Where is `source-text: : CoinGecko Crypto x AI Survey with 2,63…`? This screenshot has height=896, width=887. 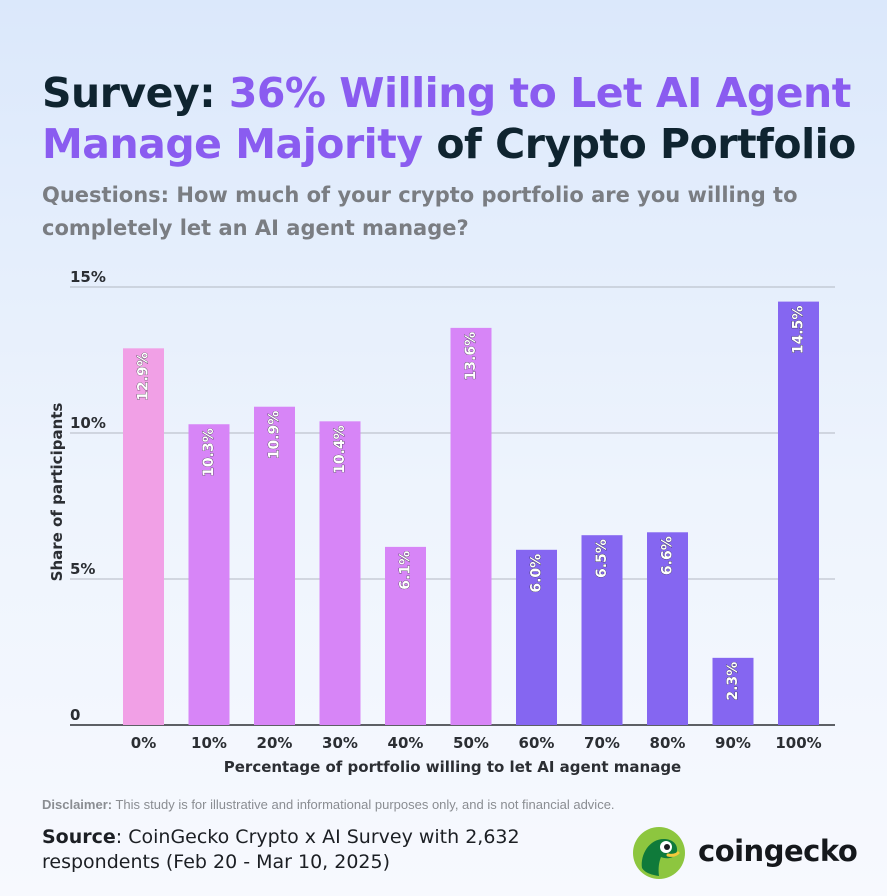
source-text: : CoinGecko Crypto x AI Survey with 2,63… is located at coordinates (281, 849).